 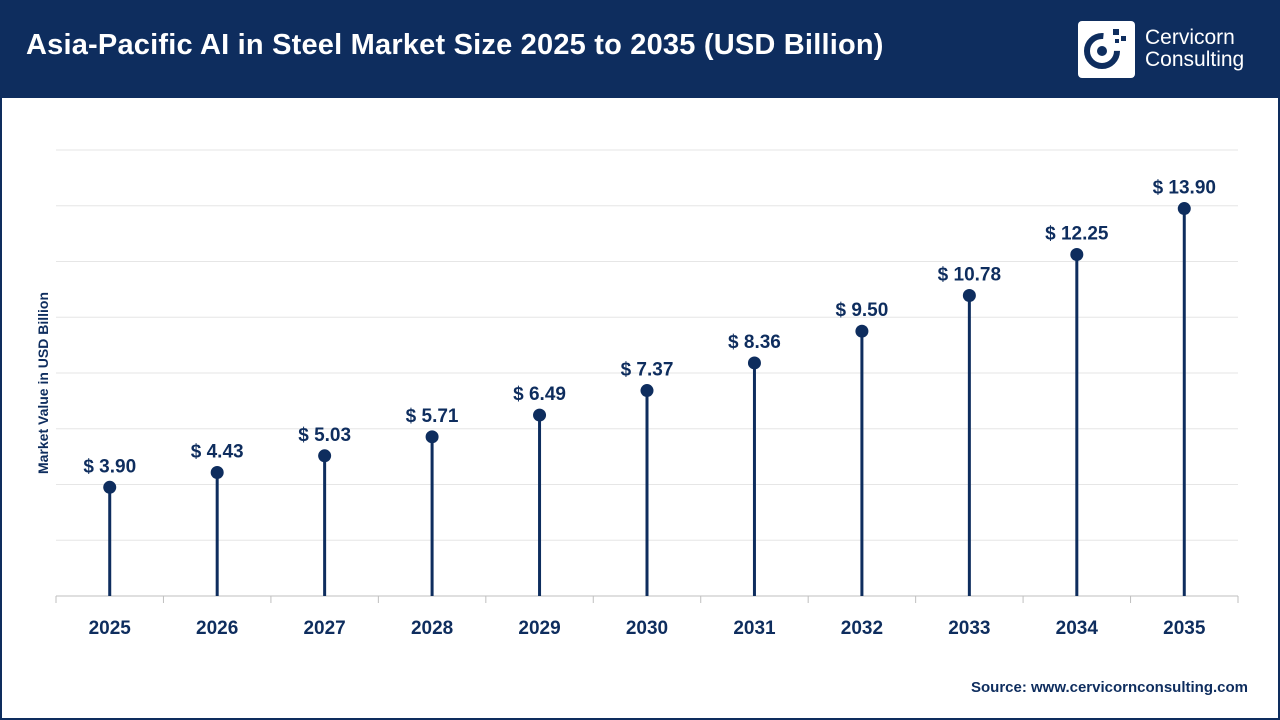 I want to click on data-label: $ 3.90, so click(x=109, y=466).